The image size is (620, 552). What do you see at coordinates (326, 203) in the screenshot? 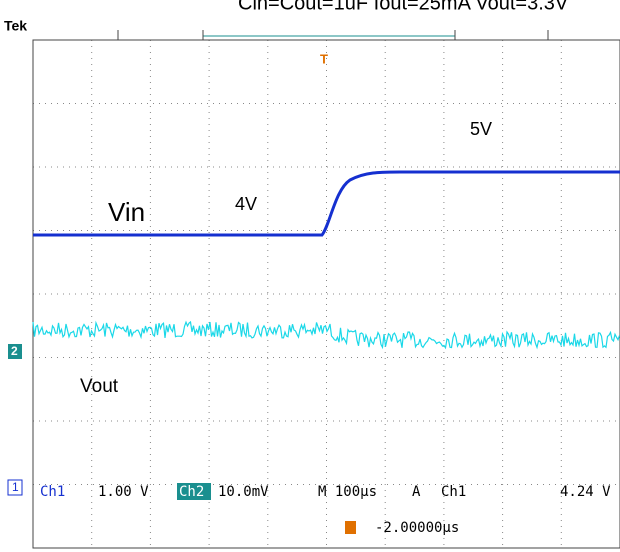
I see `vin-trace` at bounding box center [326, 203].